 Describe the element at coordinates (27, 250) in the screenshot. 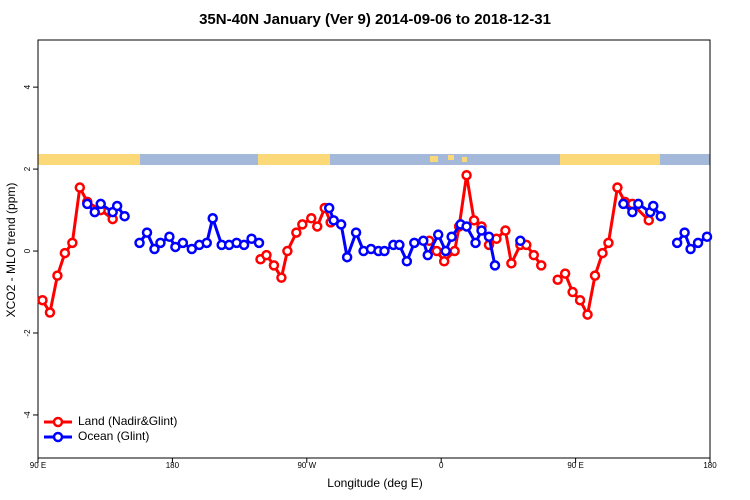

I see `y-tick-label: 0` at that location.